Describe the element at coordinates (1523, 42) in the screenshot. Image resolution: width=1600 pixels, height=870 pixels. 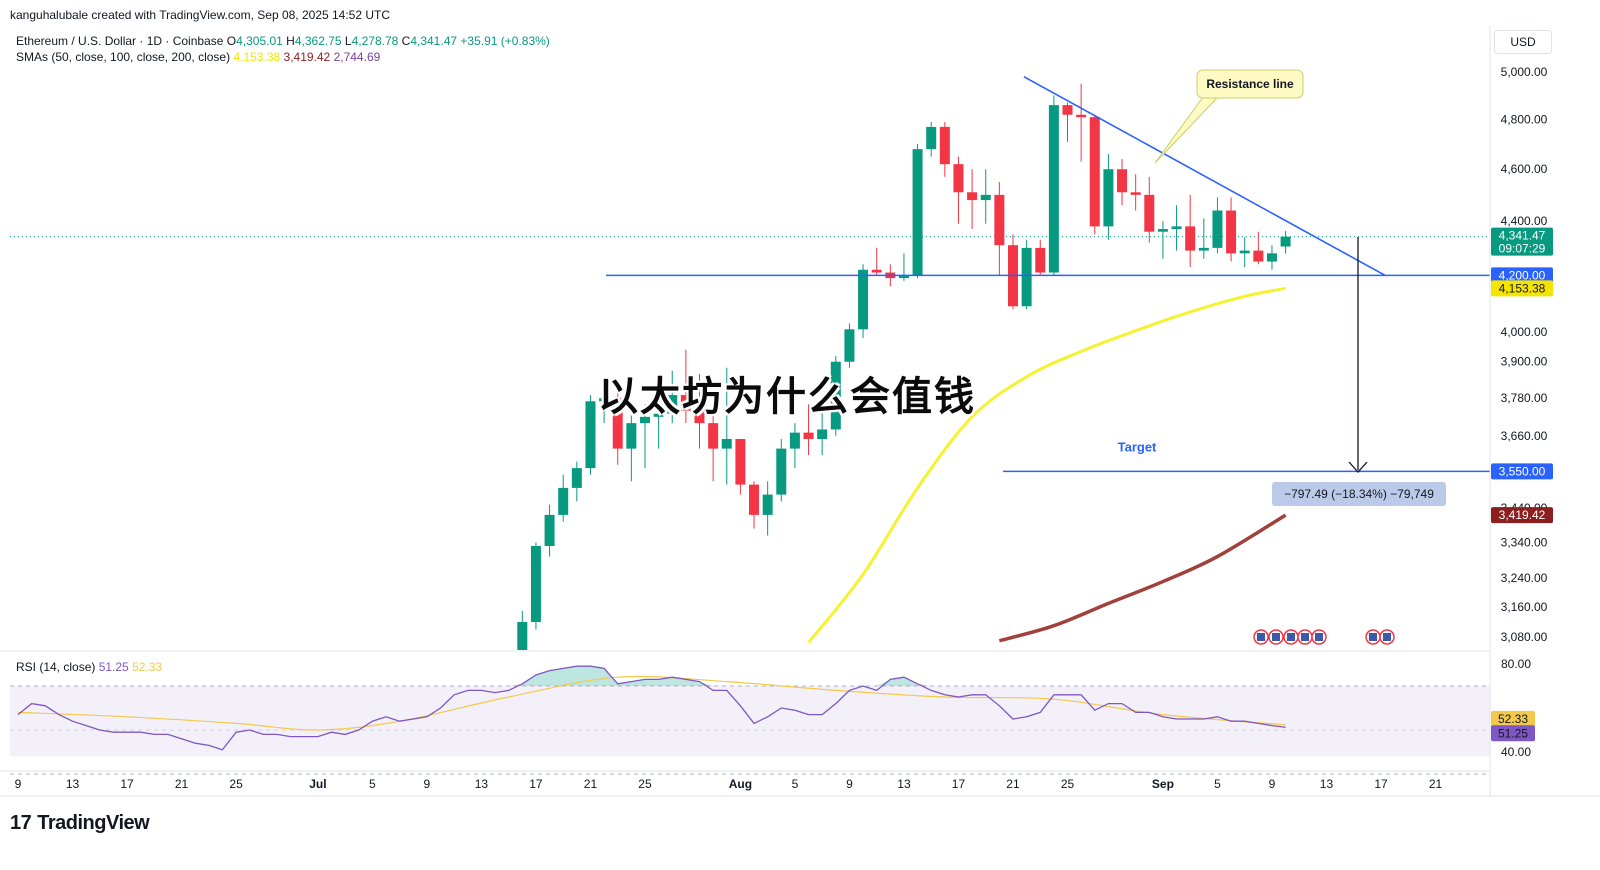
I see `currency-button: USD` at that location.